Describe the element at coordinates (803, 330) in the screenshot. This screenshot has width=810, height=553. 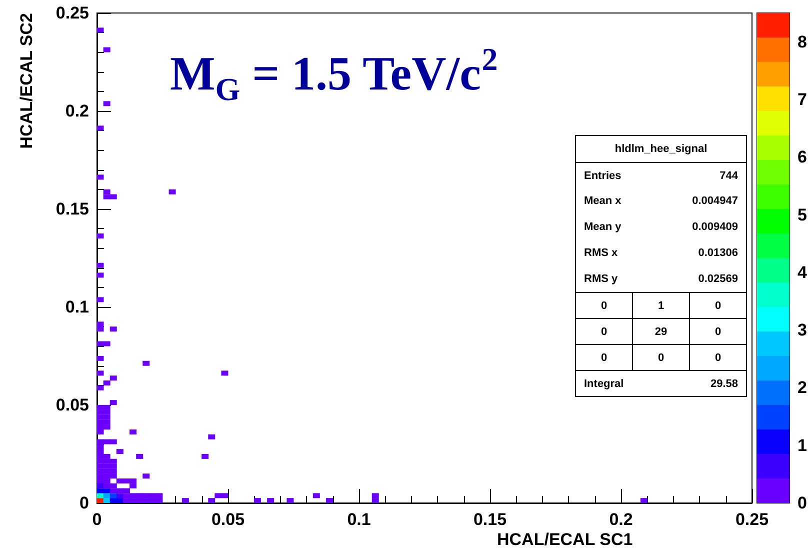
I see `color-bar-label: 3` at that location.